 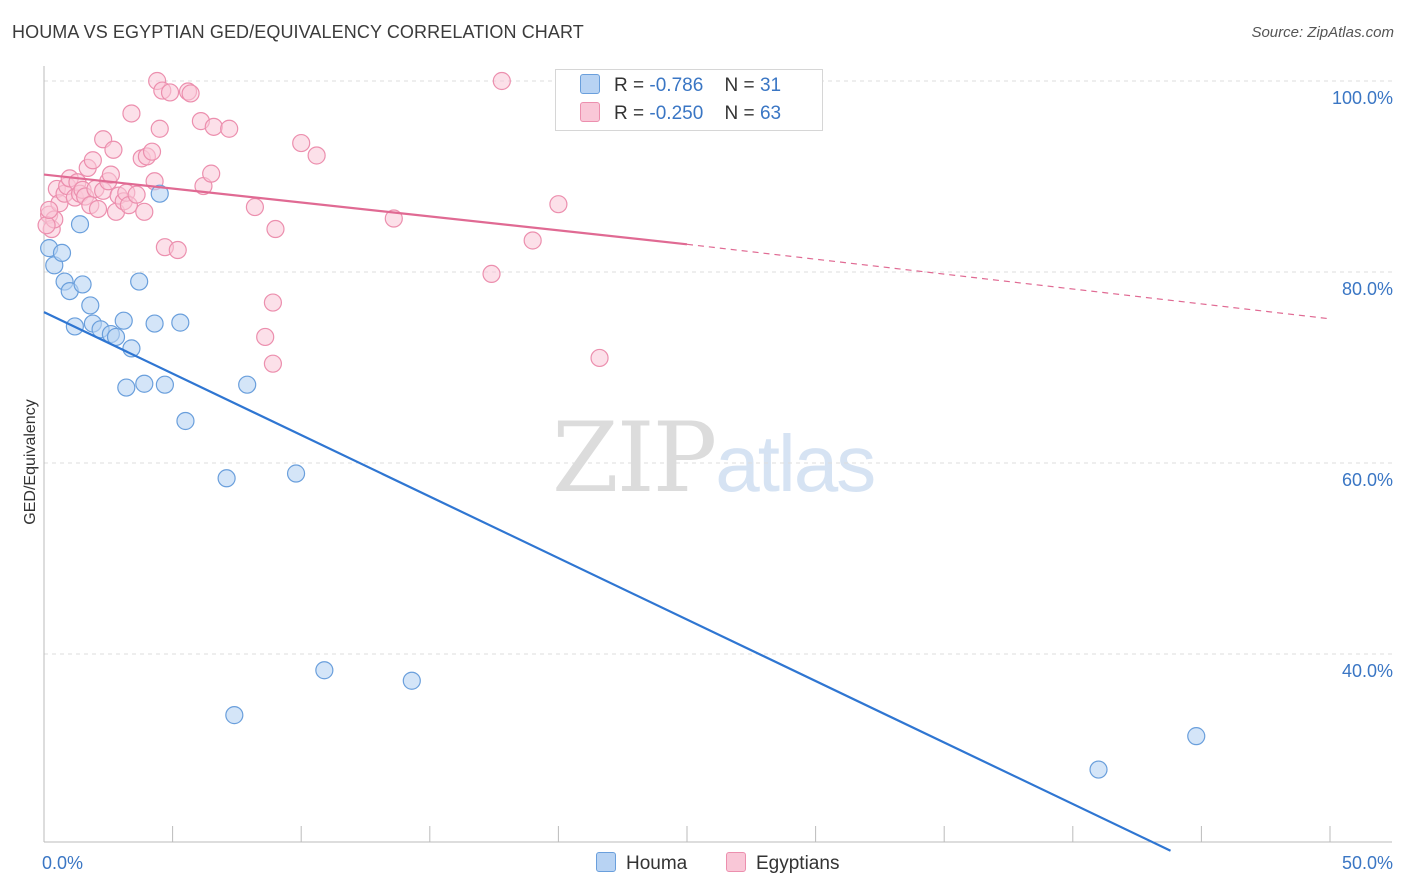 What do you see at coordinates (770, 85) in the screenshot?
I see `houma-n-value: 31` at bounding box center [770, 85].